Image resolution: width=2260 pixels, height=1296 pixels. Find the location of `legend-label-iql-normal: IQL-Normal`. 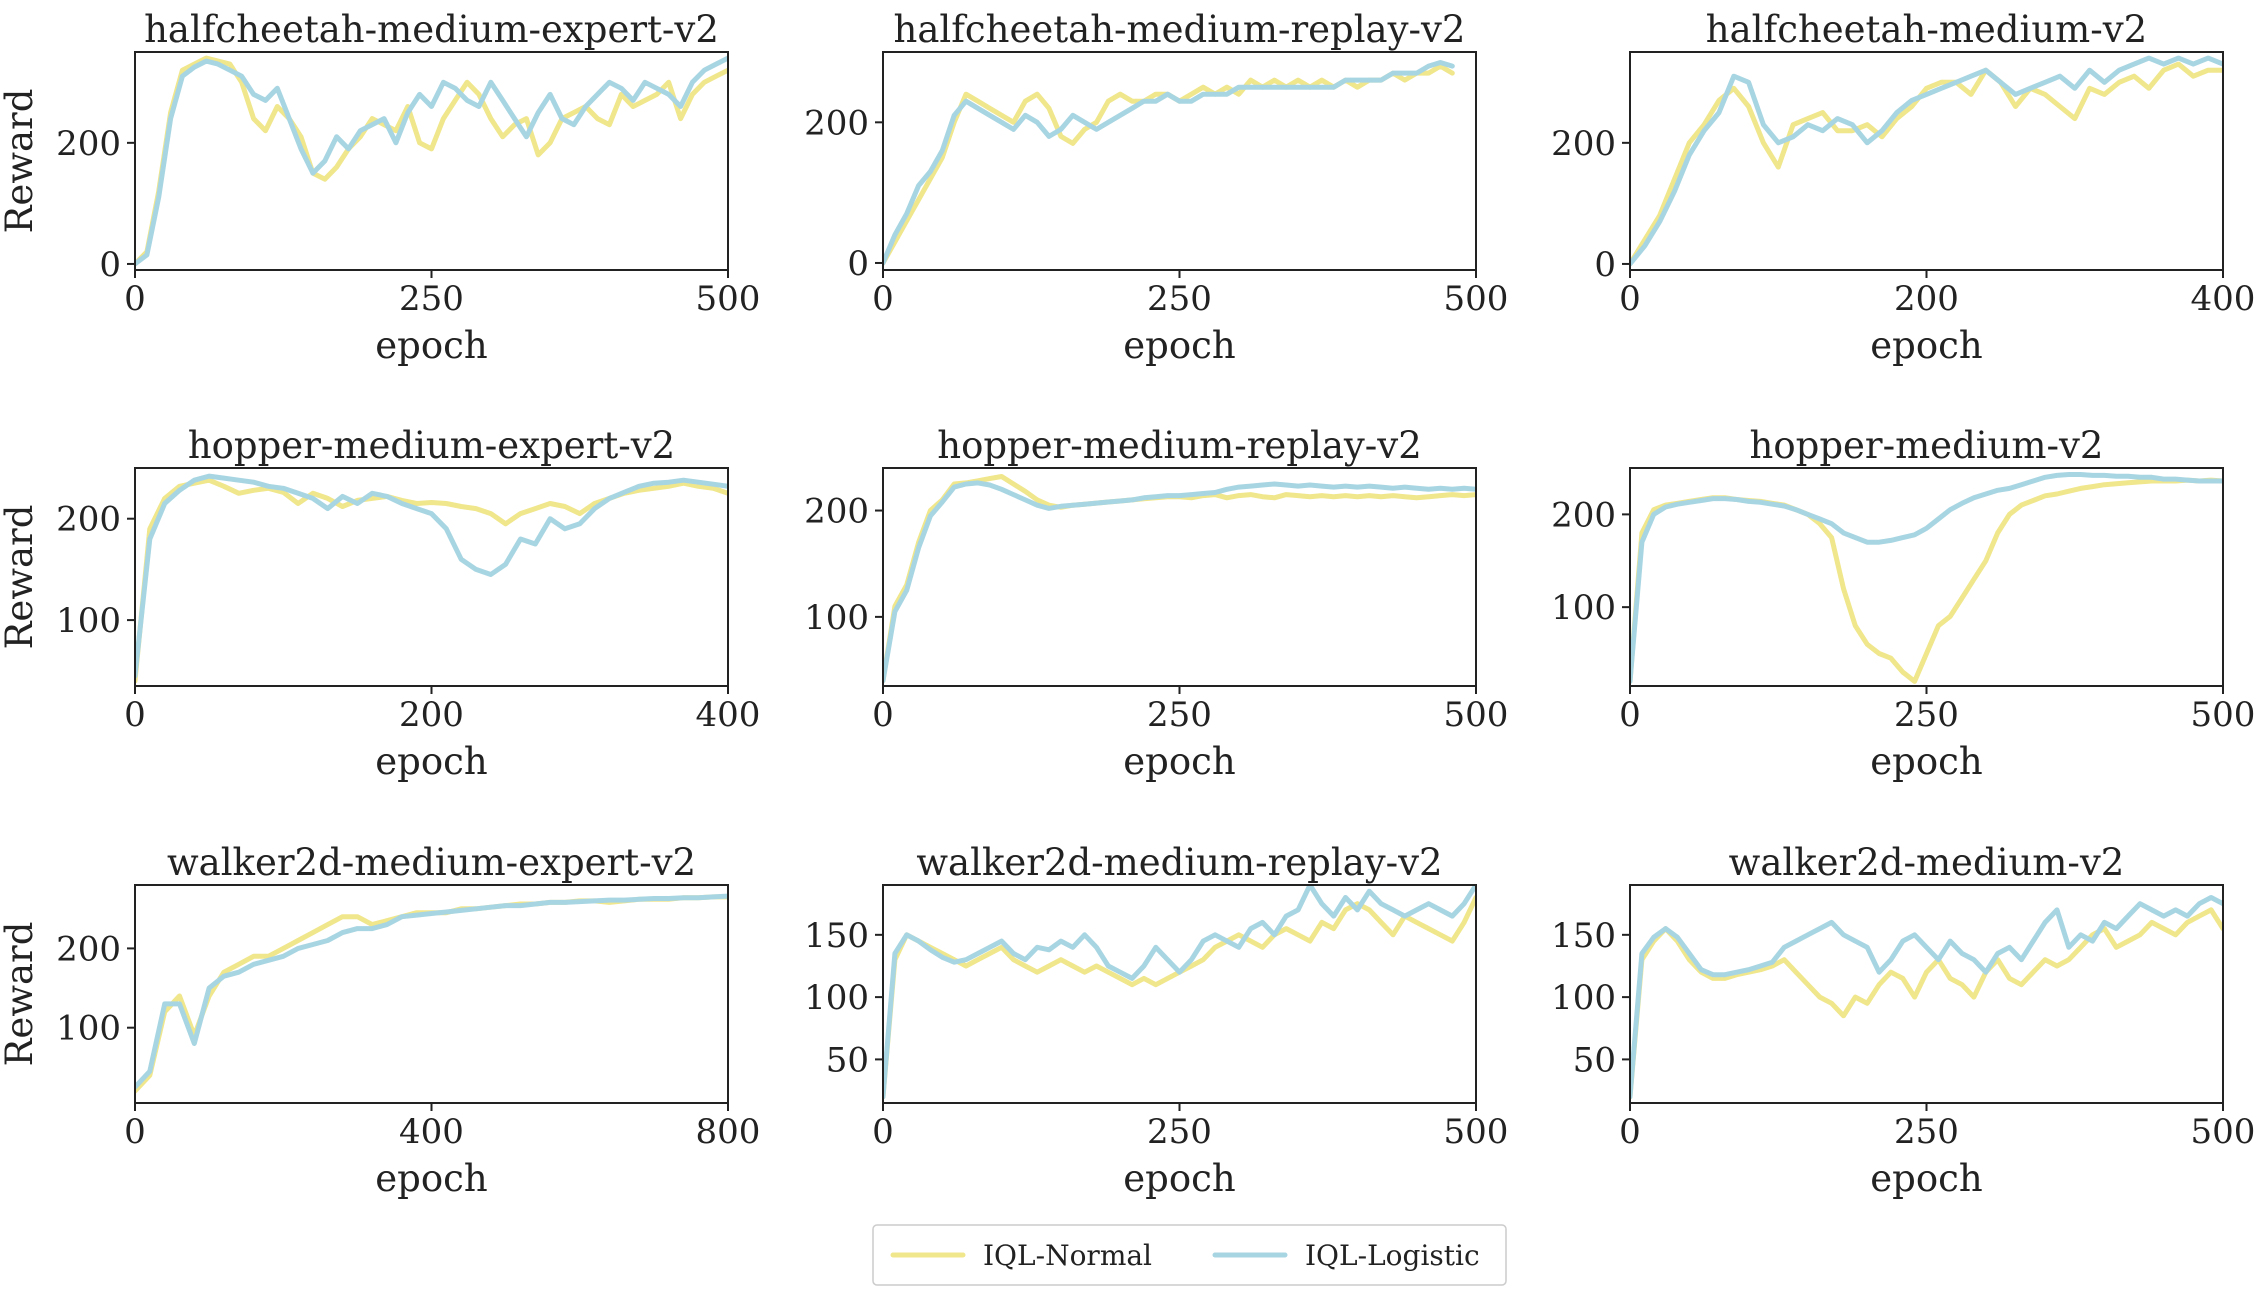

legend-label-iql-normal: IQL-Normal is located at coordinates (1067, 1255).